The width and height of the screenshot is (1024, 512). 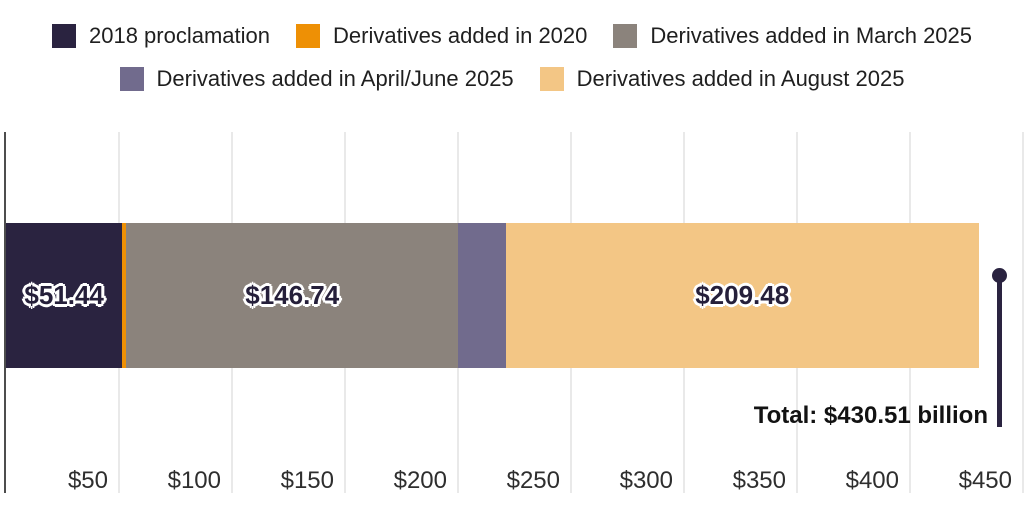 What do you see at coordinates (308, 36) in the screenshot?
I see `legend-swatch-derivatives-2020` at bounding box center [308, 36].